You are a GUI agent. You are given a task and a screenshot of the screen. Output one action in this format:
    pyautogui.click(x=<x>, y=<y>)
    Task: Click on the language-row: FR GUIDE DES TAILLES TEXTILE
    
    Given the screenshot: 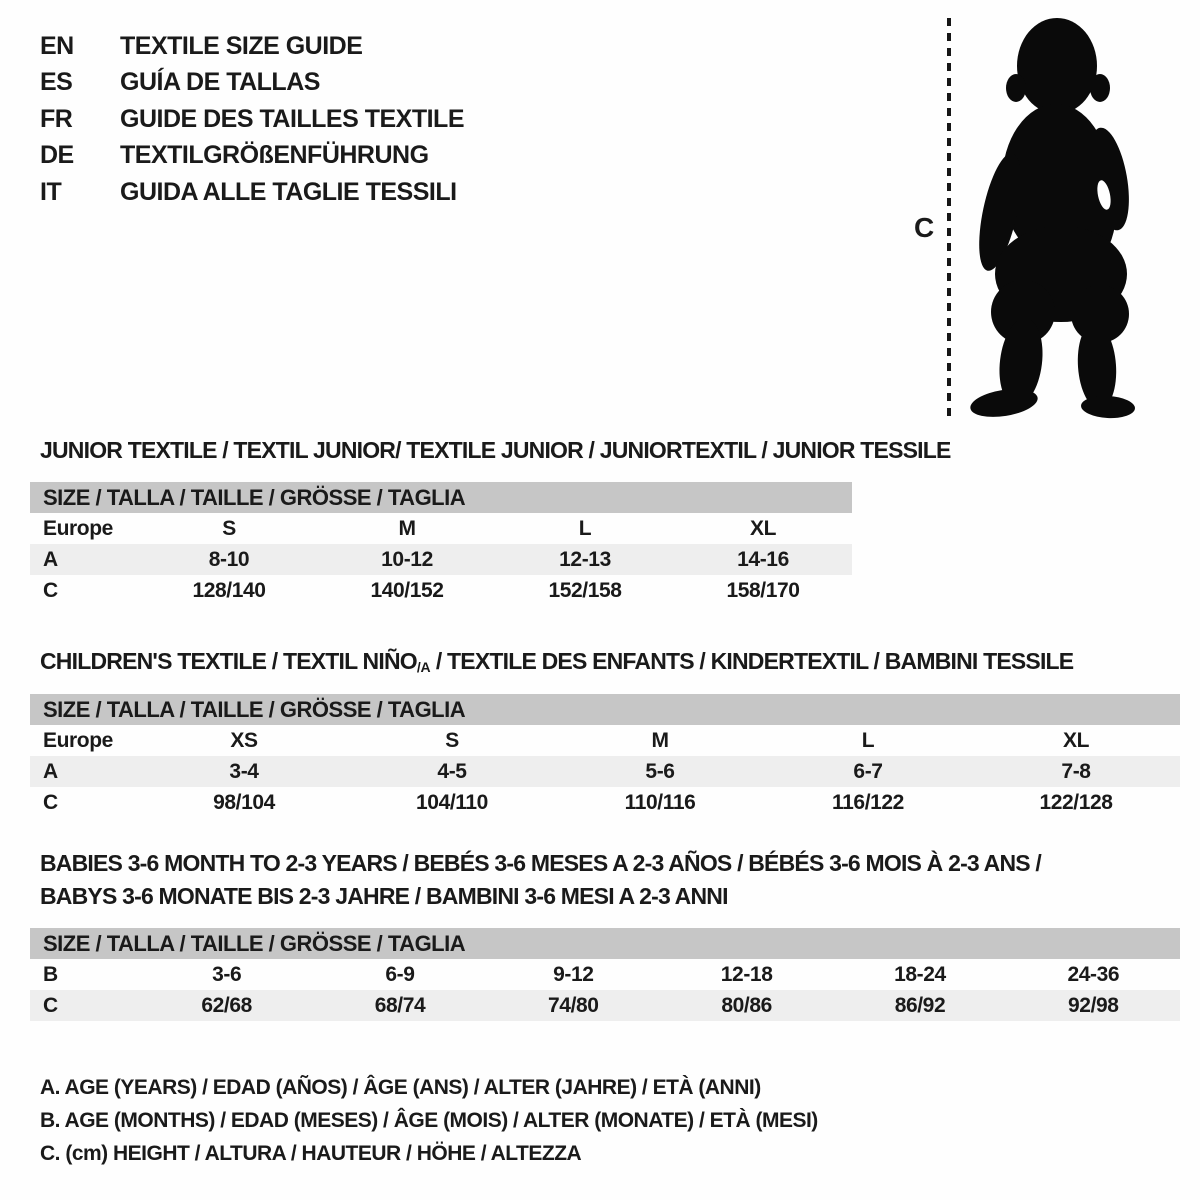 What is the action you would take?
    pyautogui.click(x=252, y=119)
    